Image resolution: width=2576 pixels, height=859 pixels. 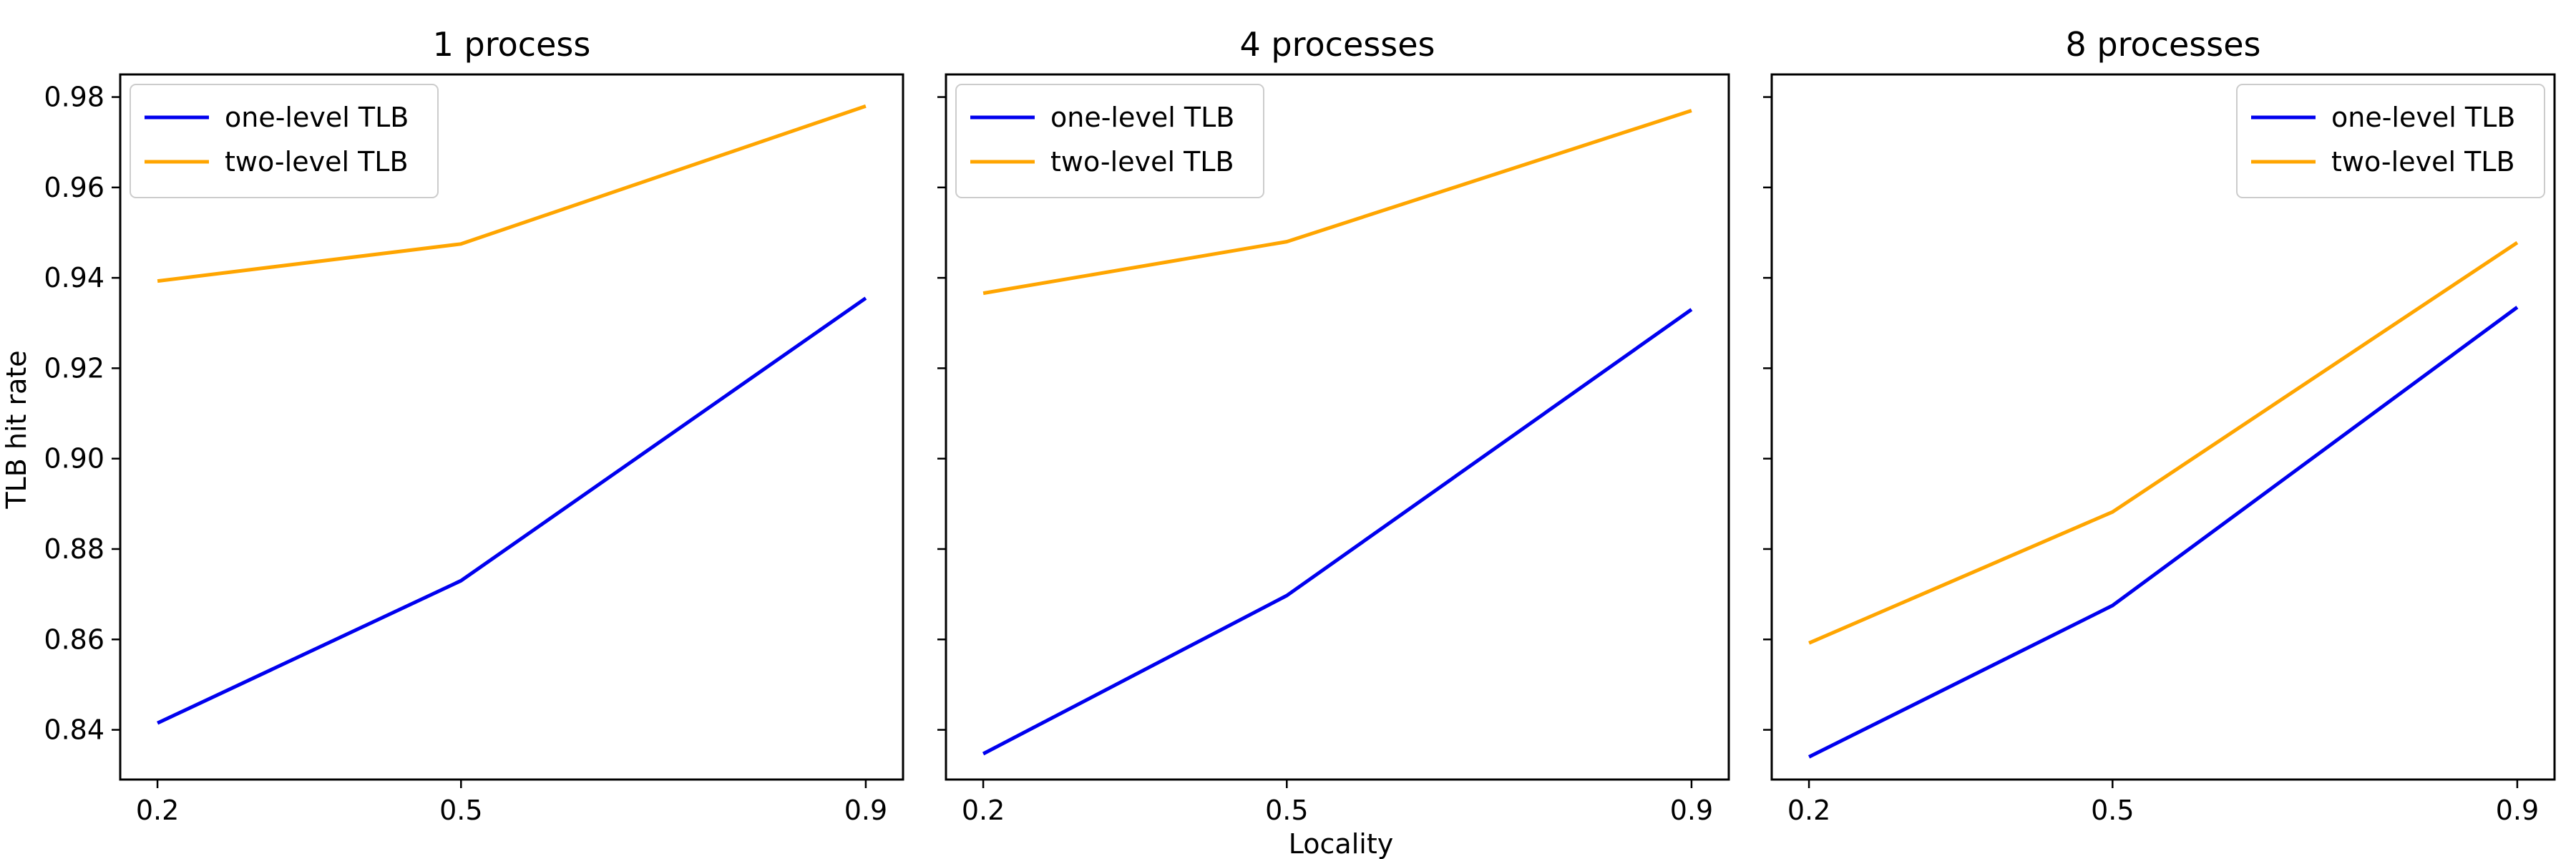 What do you see at coordinates (74, 459) in the screenshot?
I see `y-tick-label: 0.90` at bounding box center [74, 459].